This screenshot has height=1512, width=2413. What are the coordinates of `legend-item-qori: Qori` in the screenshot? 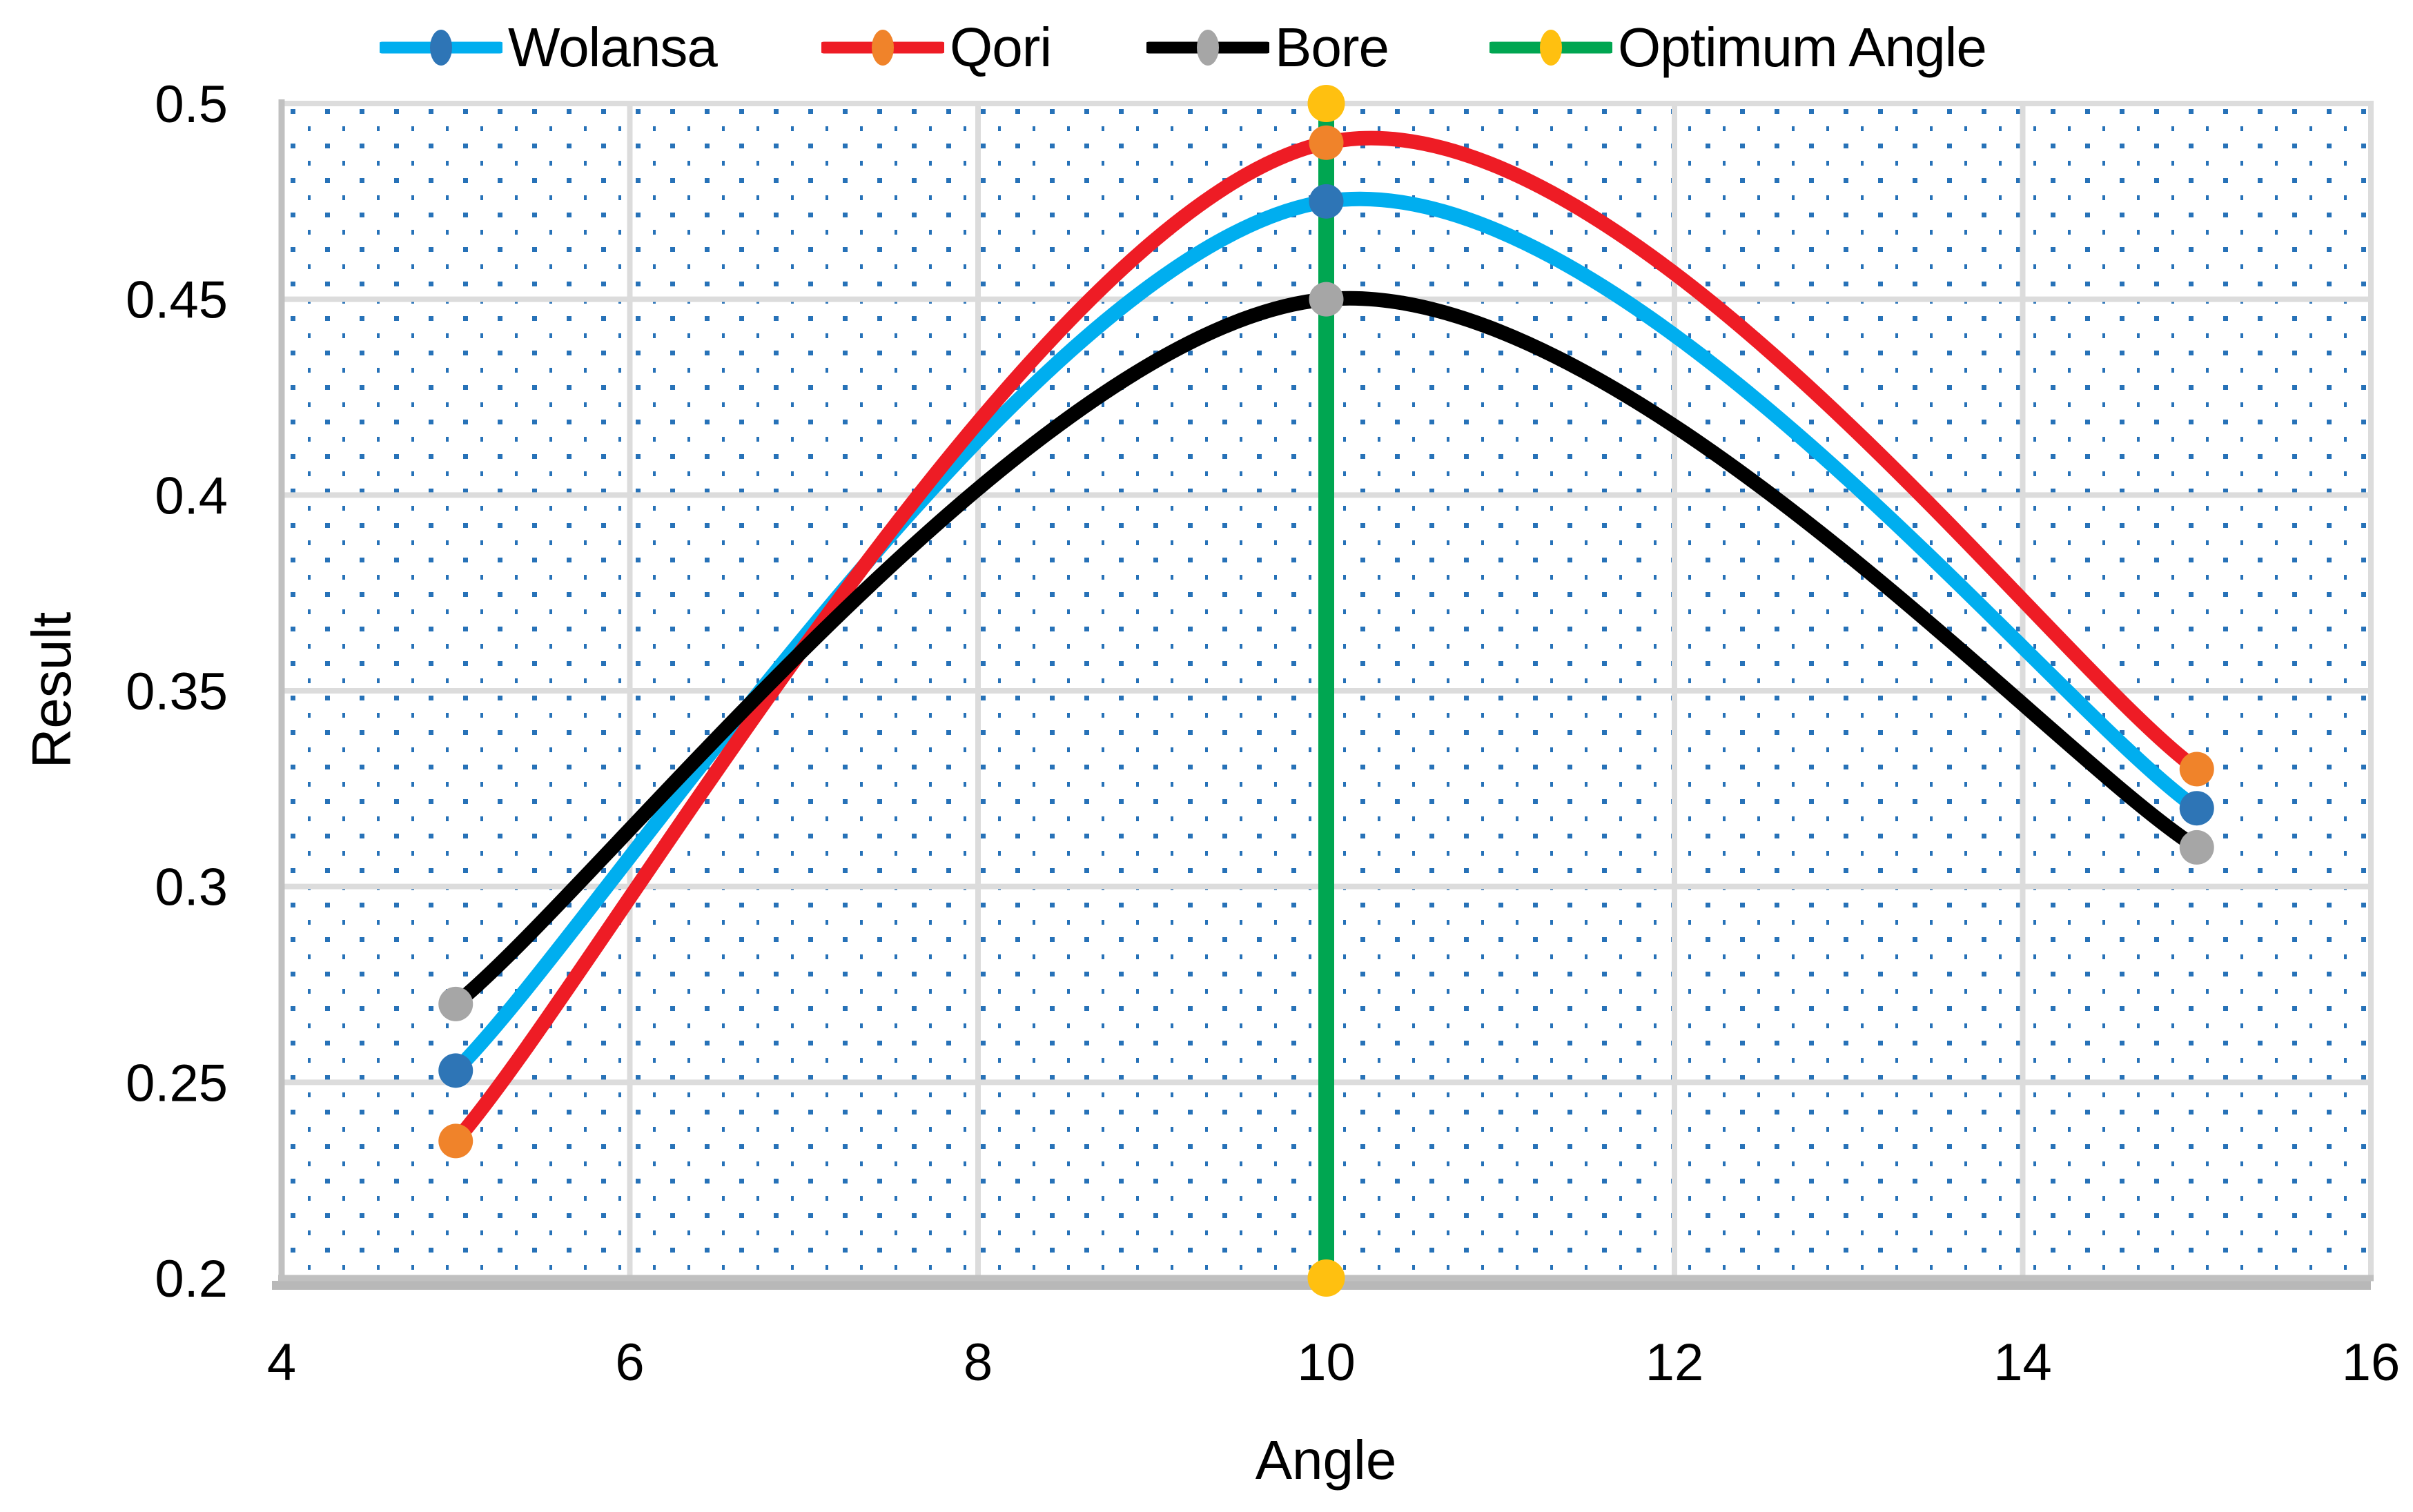 It's located at (936, 48).